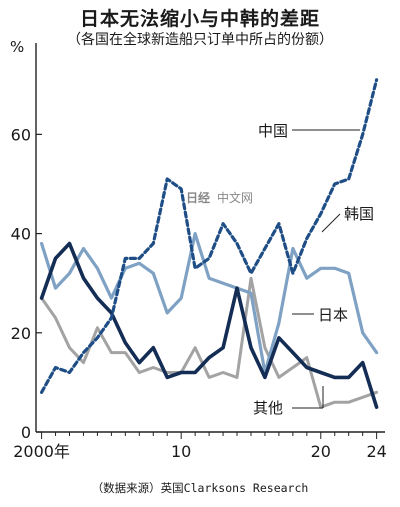  Describe the element at coordinates (333, 315) in the screenshot. I see `series-label-japan: 日本` at that location.